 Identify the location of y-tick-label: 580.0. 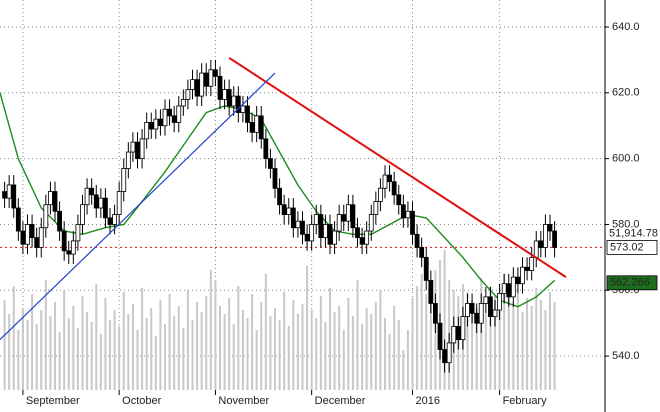
(626, 224).